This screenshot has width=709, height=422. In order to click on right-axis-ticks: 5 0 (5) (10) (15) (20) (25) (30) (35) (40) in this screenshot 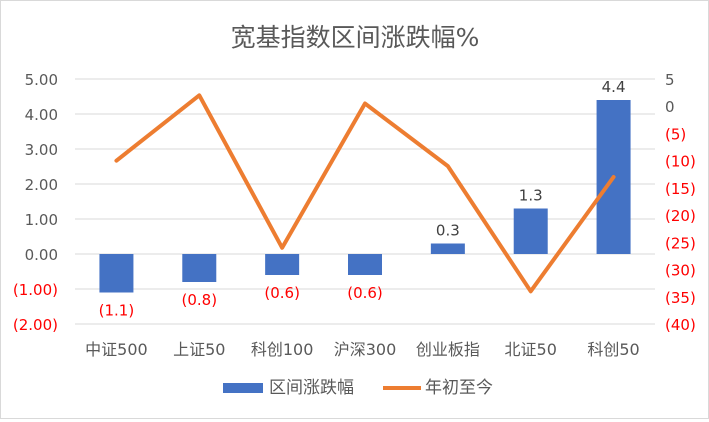, I will do `click(680, 202)`.